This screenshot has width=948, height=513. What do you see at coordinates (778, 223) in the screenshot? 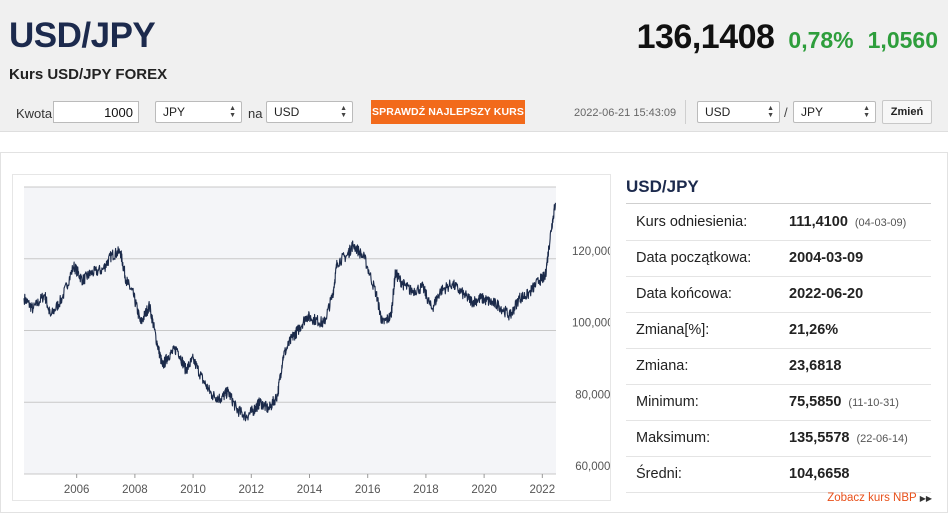
I see `info-row: Kurs odniesienia: 111,4100 (04-03-09)` at bounding box center [778, 223].